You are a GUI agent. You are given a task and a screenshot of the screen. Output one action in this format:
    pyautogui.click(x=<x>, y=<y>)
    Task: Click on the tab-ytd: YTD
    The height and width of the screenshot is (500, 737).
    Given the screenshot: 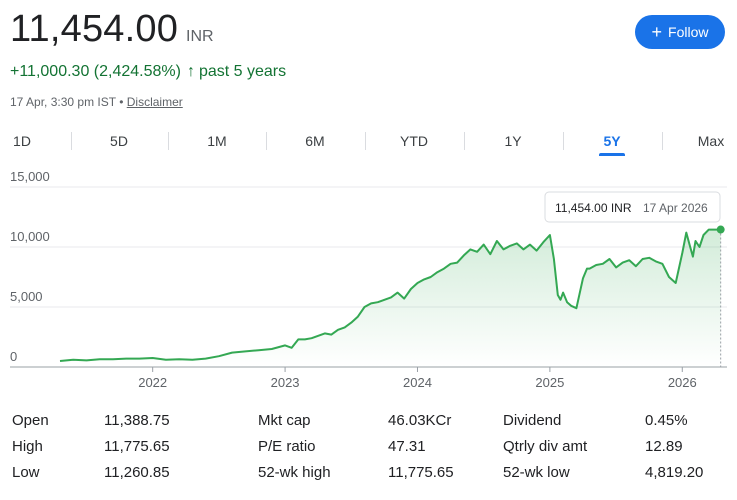 What is the action you would take?
    pyautogui.click(x=414, y=141)
    